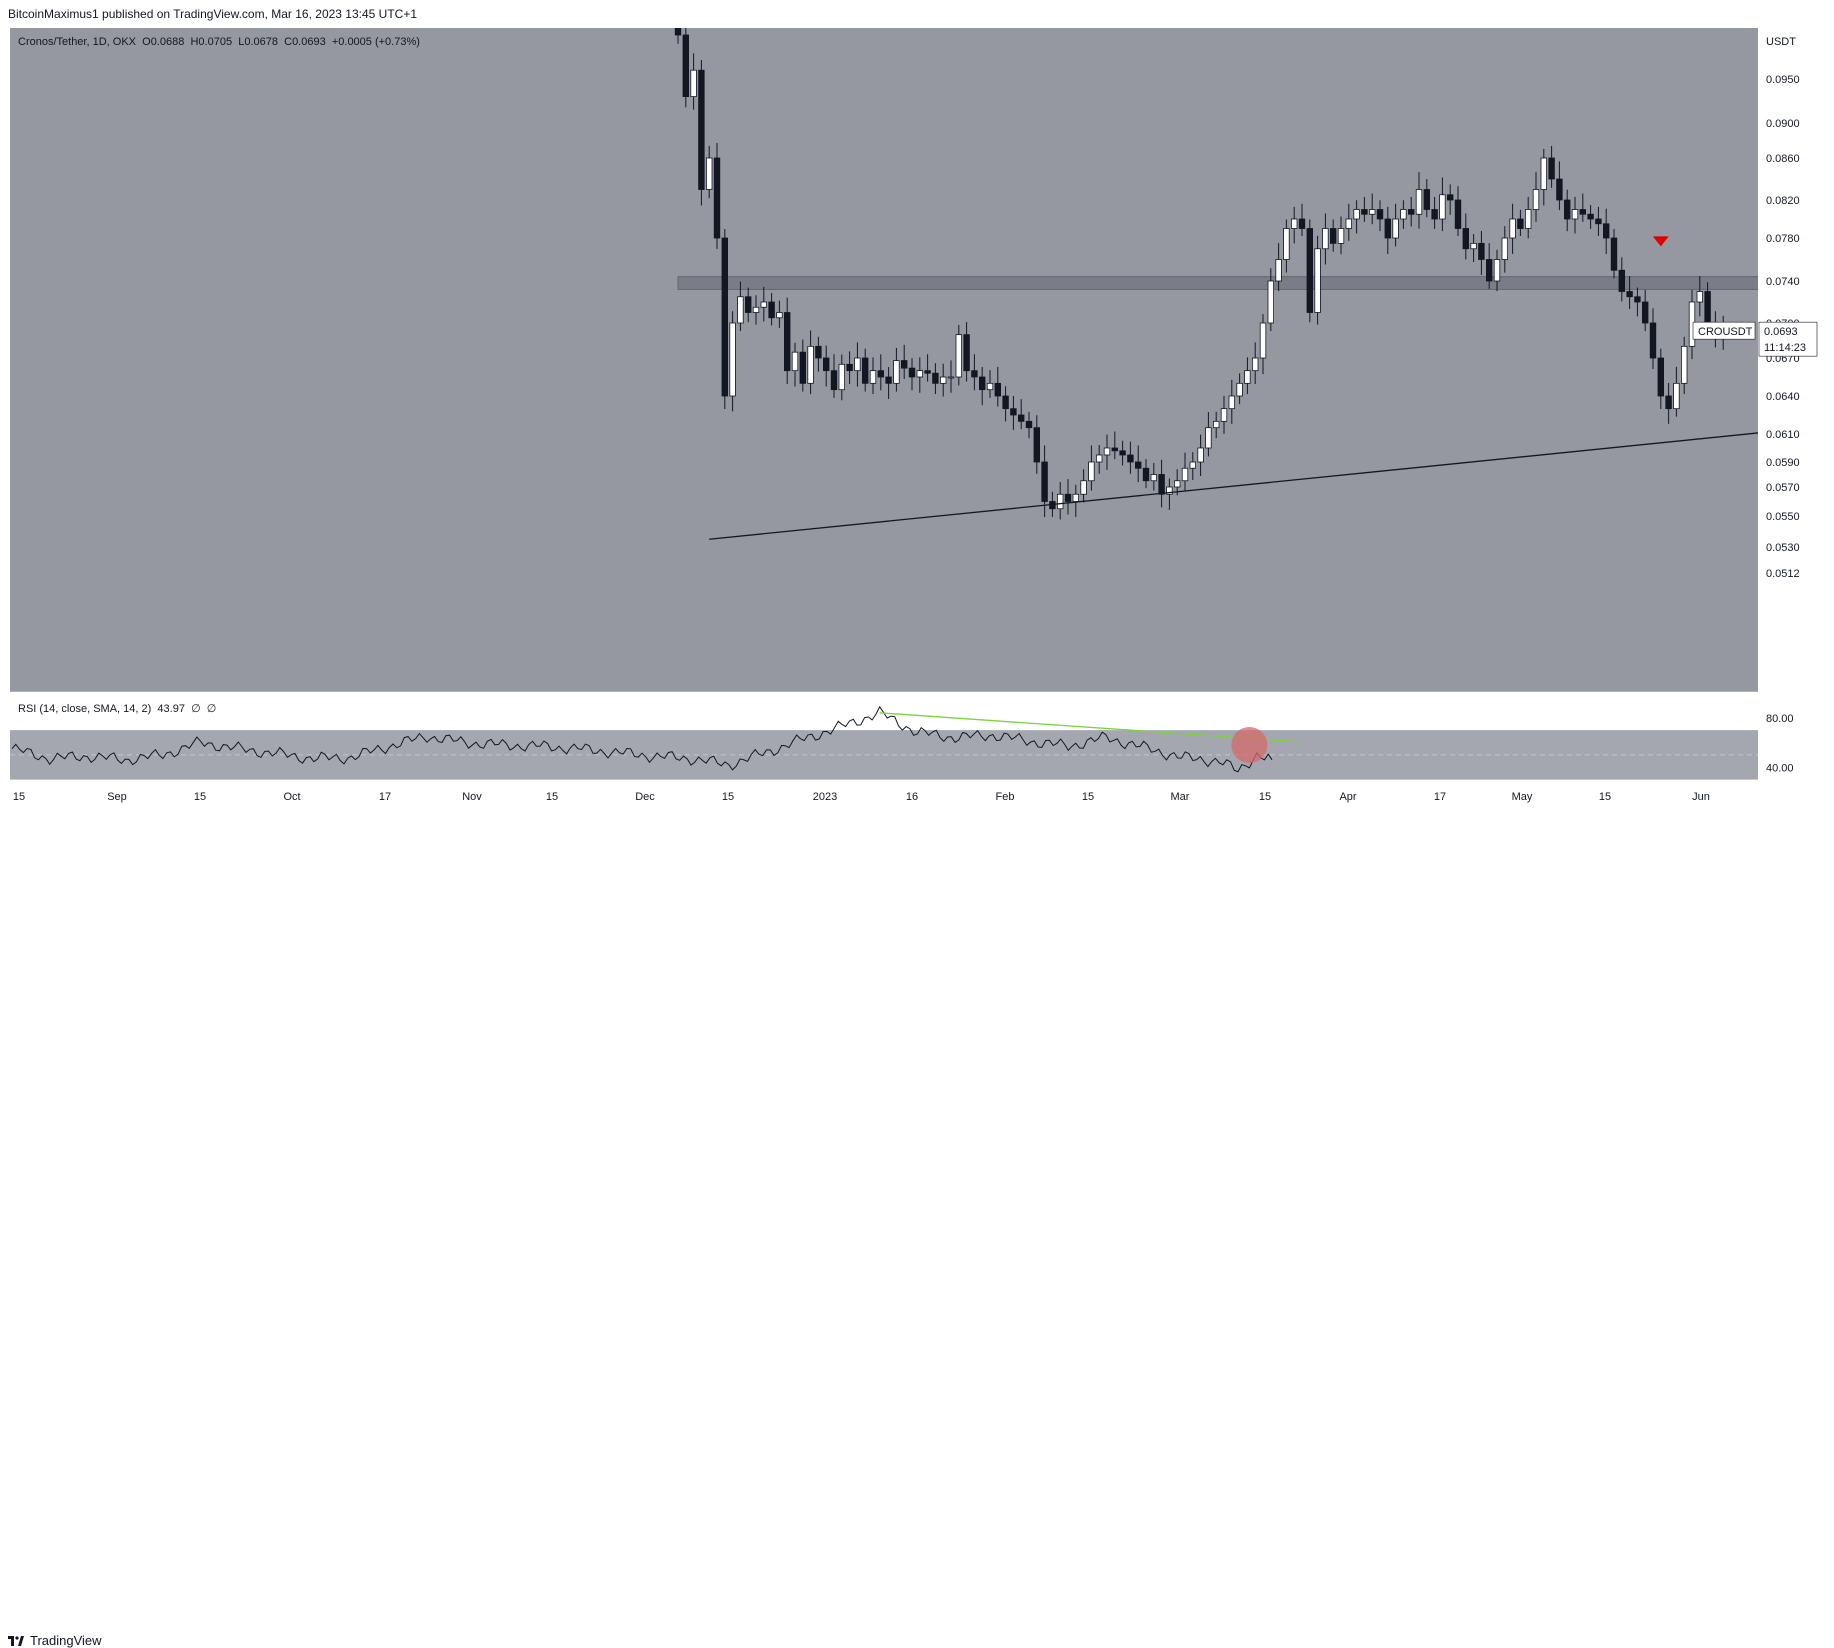 The image size is (1834, 1648). Describe the element at coordinates (1780, 768) in the screenshot. I see `rsi-tick-label: 40.00` at that location.